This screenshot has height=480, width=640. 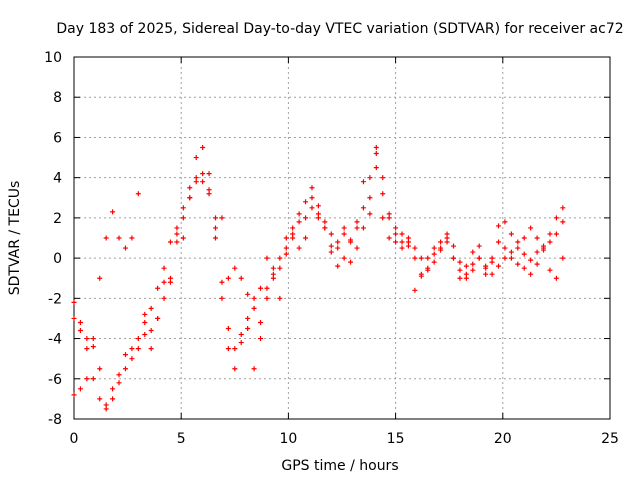 What do you see at coordinates (57, 138) in the screenshot?
I see `y-tick-label: 6` at bounding box center [57, 138].